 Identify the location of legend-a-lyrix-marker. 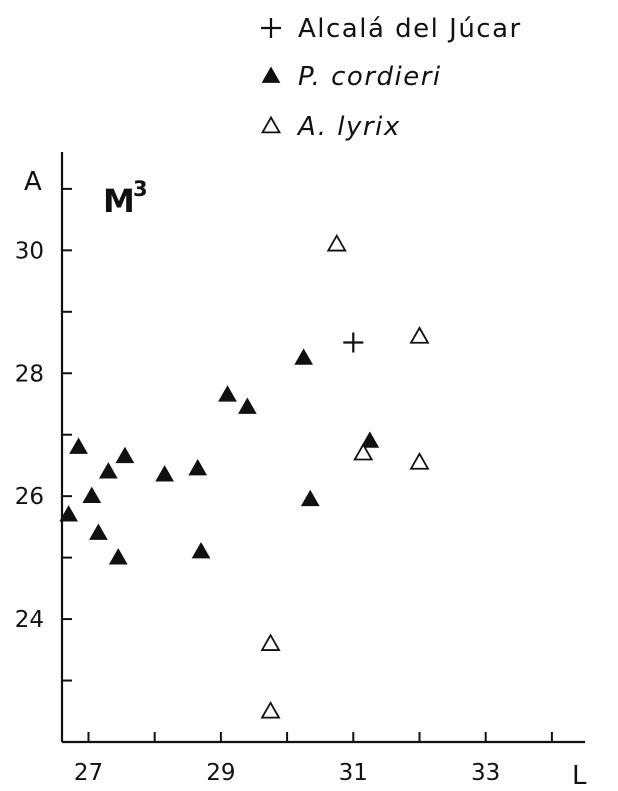
(271, 124).